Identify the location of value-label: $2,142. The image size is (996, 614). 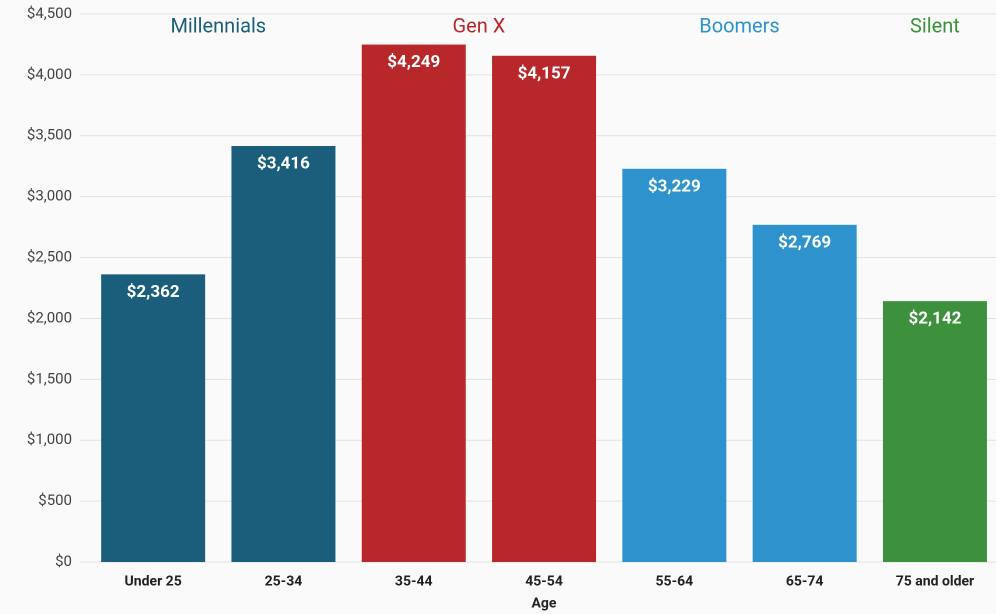
(934, 319).